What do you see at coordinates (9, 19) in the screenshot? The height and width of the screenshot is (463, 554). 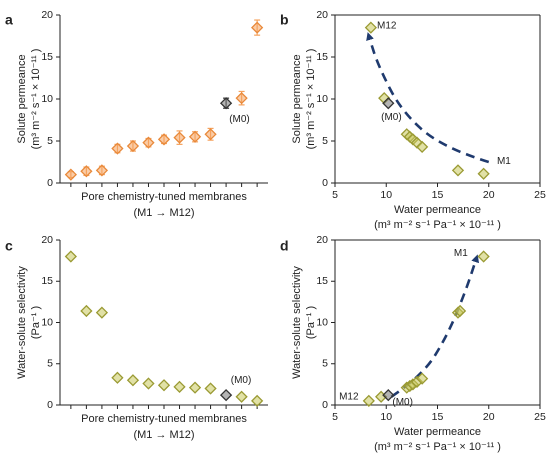 I see `panel-letter: a` at bounding box center [9, 19].